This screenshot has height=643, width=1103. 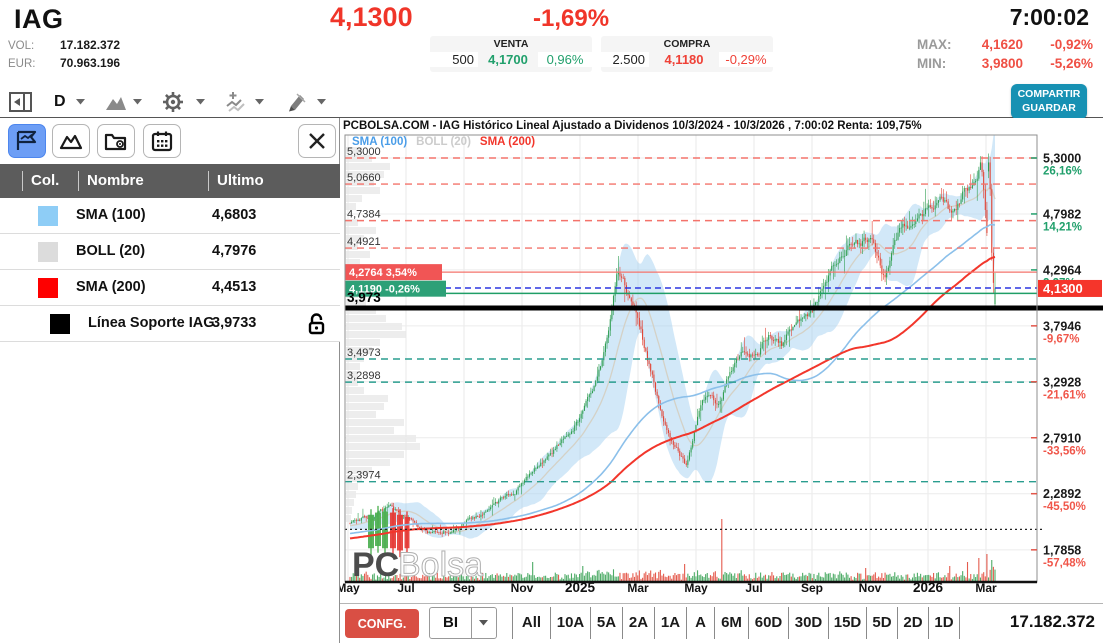 What do you see at coordinates (81, 101) in the screenshot?
I see `timeframe-caret` at bounding box center [81, 101].